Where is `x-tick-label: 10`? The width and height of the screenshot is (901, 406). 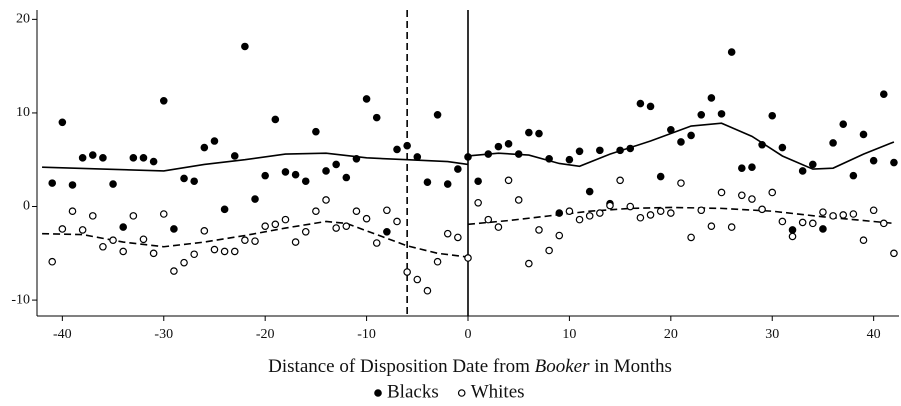
x-tick-label: 10 is located at coordinates (569, 334).